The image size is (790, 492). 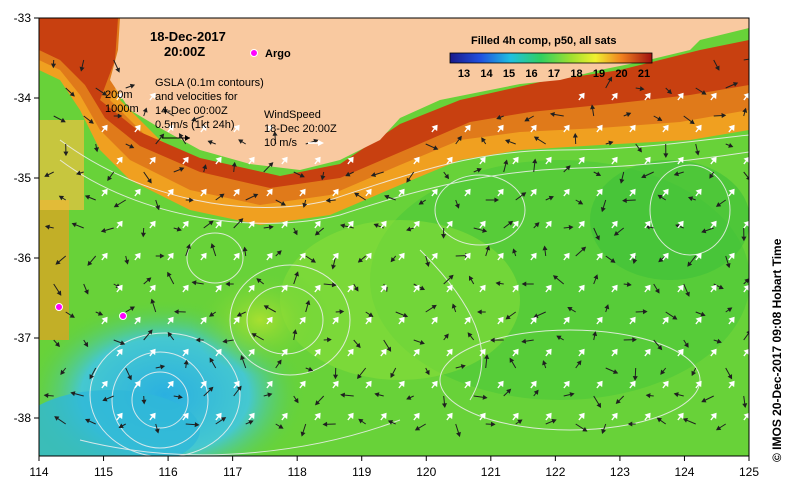 I want to click on lon-tick-label: 123, so click(x=620, y=472).